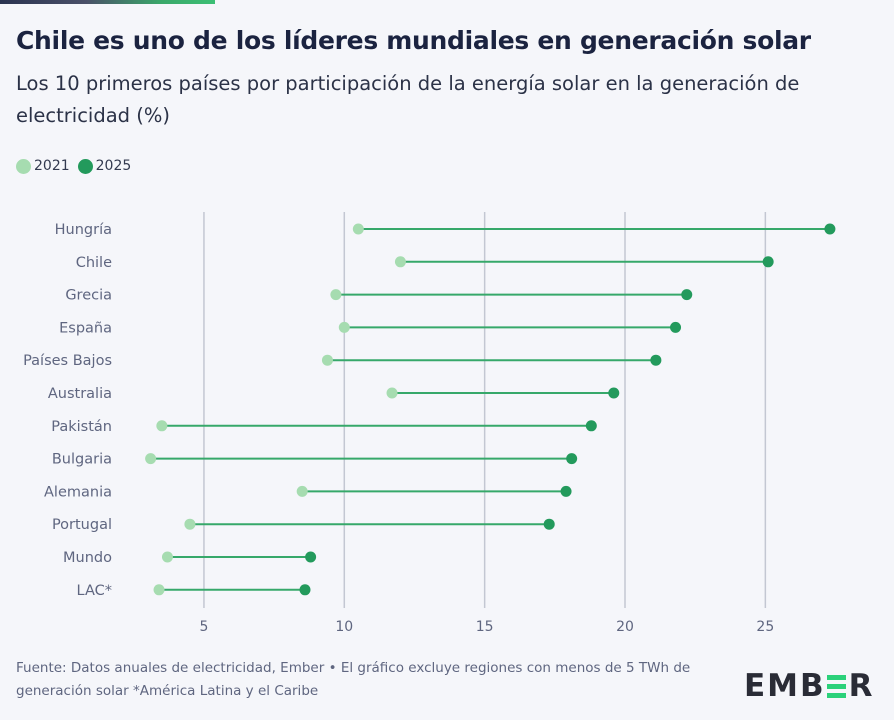  What do you see at coordinates (87, 558) in the screenshot?
I see `row-label: Mundo` at bounding box center [87, 558].